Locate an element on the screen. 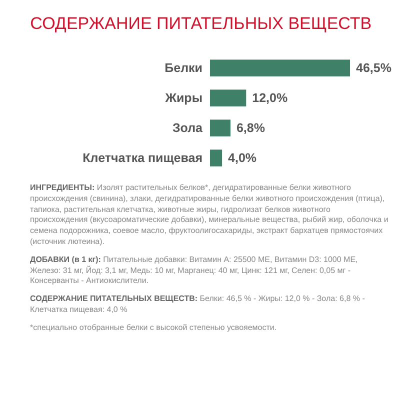  y-tick-label: Белки is located at coordinates (183, 68).